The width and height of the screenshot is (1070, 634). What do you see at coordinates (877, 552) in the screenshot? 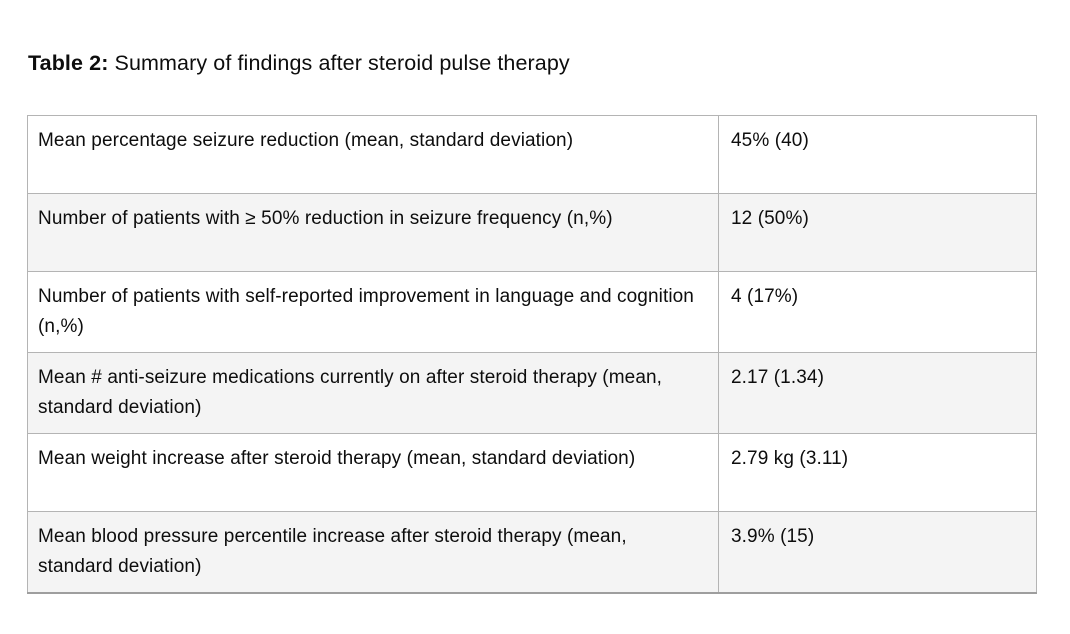
I see `value-cell: 3.9% (15)` at bounding box center [877, 552].